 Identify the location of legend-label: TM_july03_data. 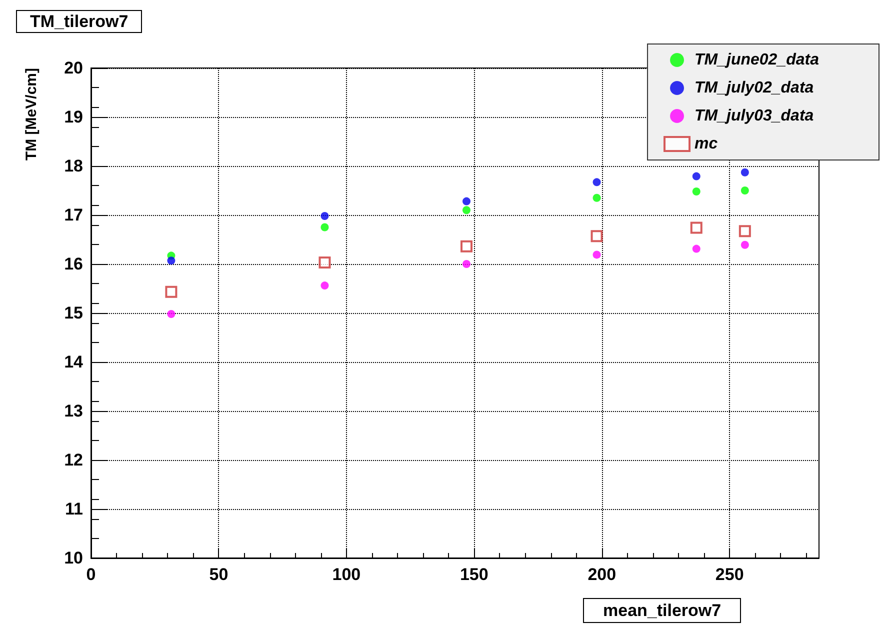
(754, 116).